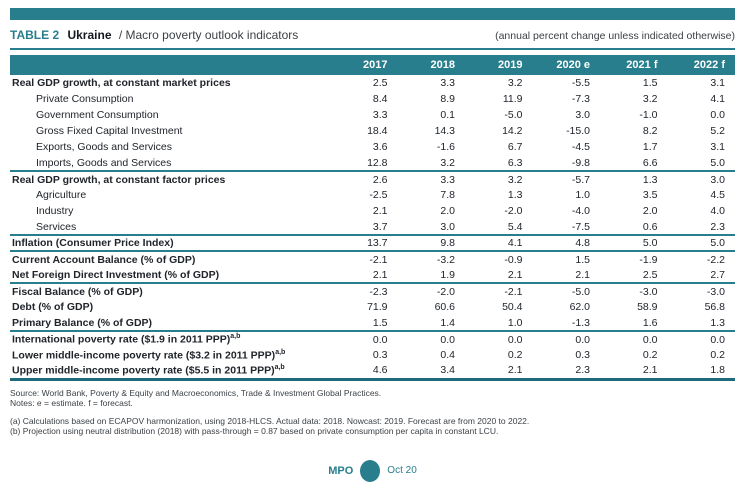  I want to click on cell-value: 8.9, so click(447, 99).